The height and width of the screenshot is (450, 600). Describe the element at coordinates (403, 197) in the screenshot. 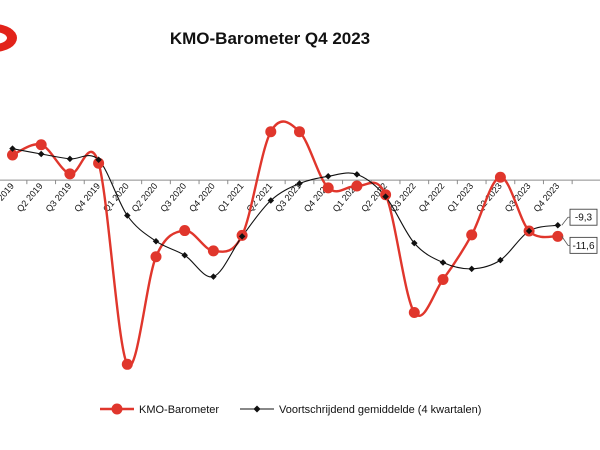

I see `x-tick-label: Q3 2022` at that location.